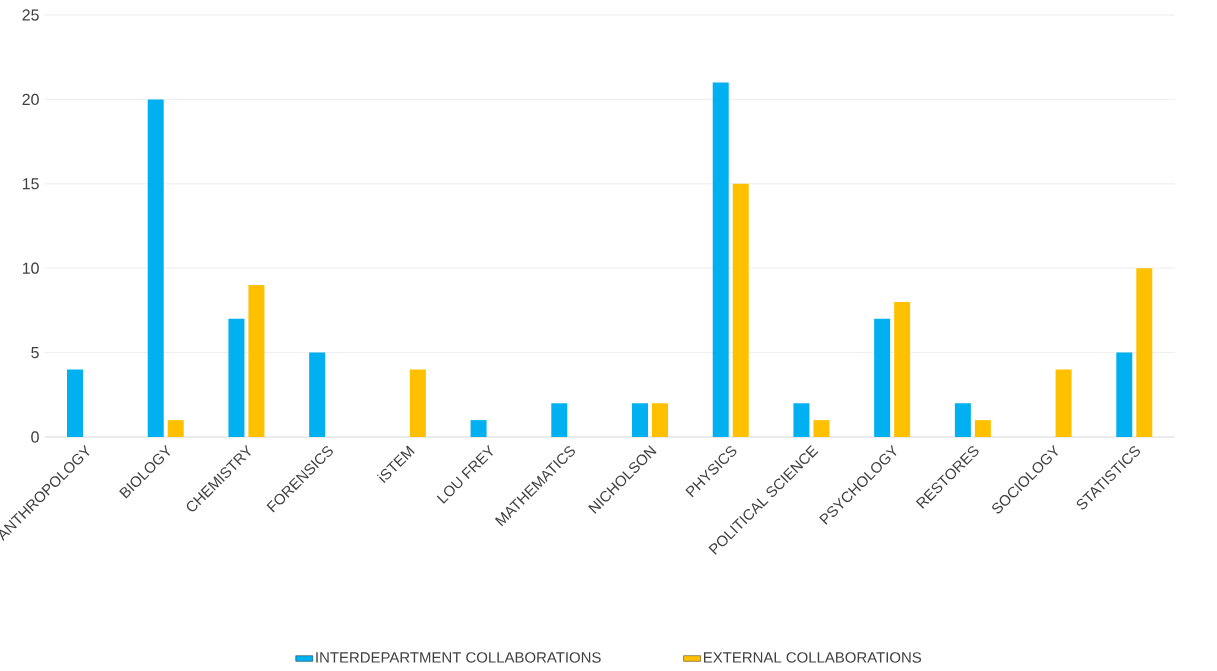 The height and width of the screenshot is (671, 1217). Describe the element at coordinates (30, 268) in the screenshot. I see `y-tick-label: 10` at that location.